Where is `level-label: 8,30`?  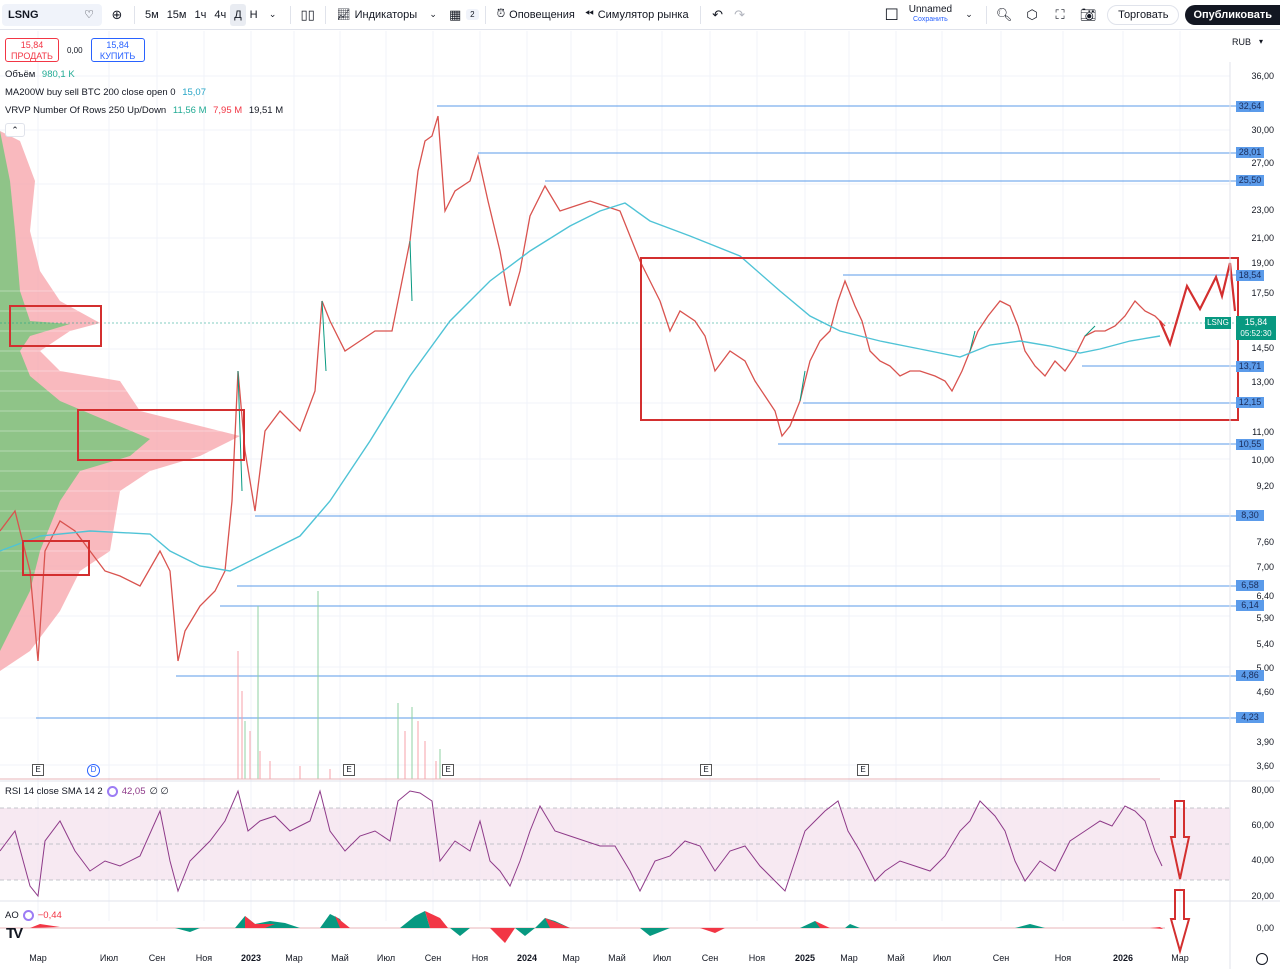 level-label: 8,30 is located at coordinates (1250, 515).